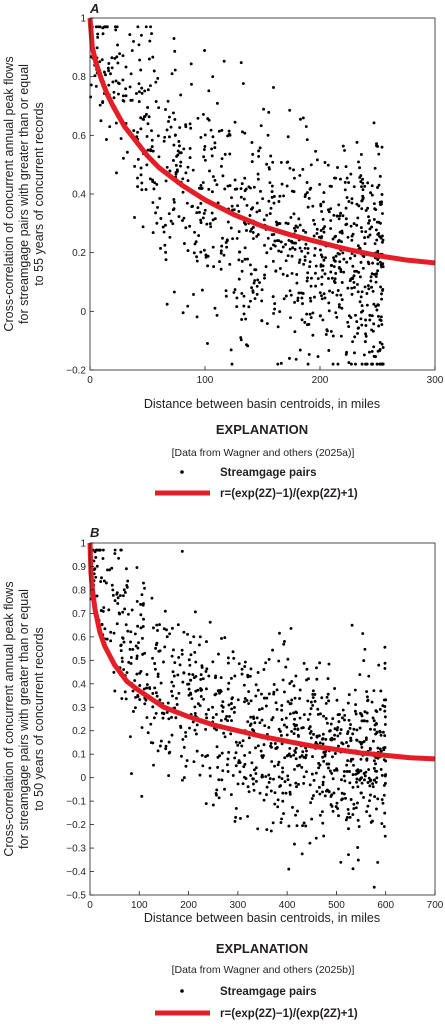 Image resolution: width=445 pixels, height=1024 pixels. I want to click on y-tick-label: −0.4, so click(76, 872).